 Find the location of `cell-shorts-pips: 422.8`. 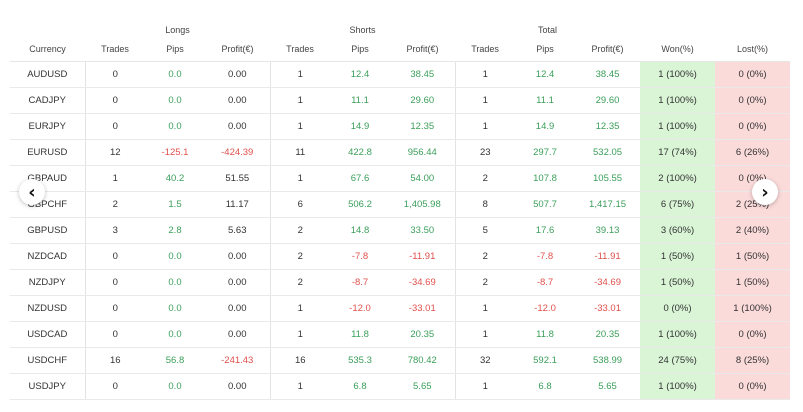

cell-shorts-pips: 422.8 is located at coordinates (360, 152).